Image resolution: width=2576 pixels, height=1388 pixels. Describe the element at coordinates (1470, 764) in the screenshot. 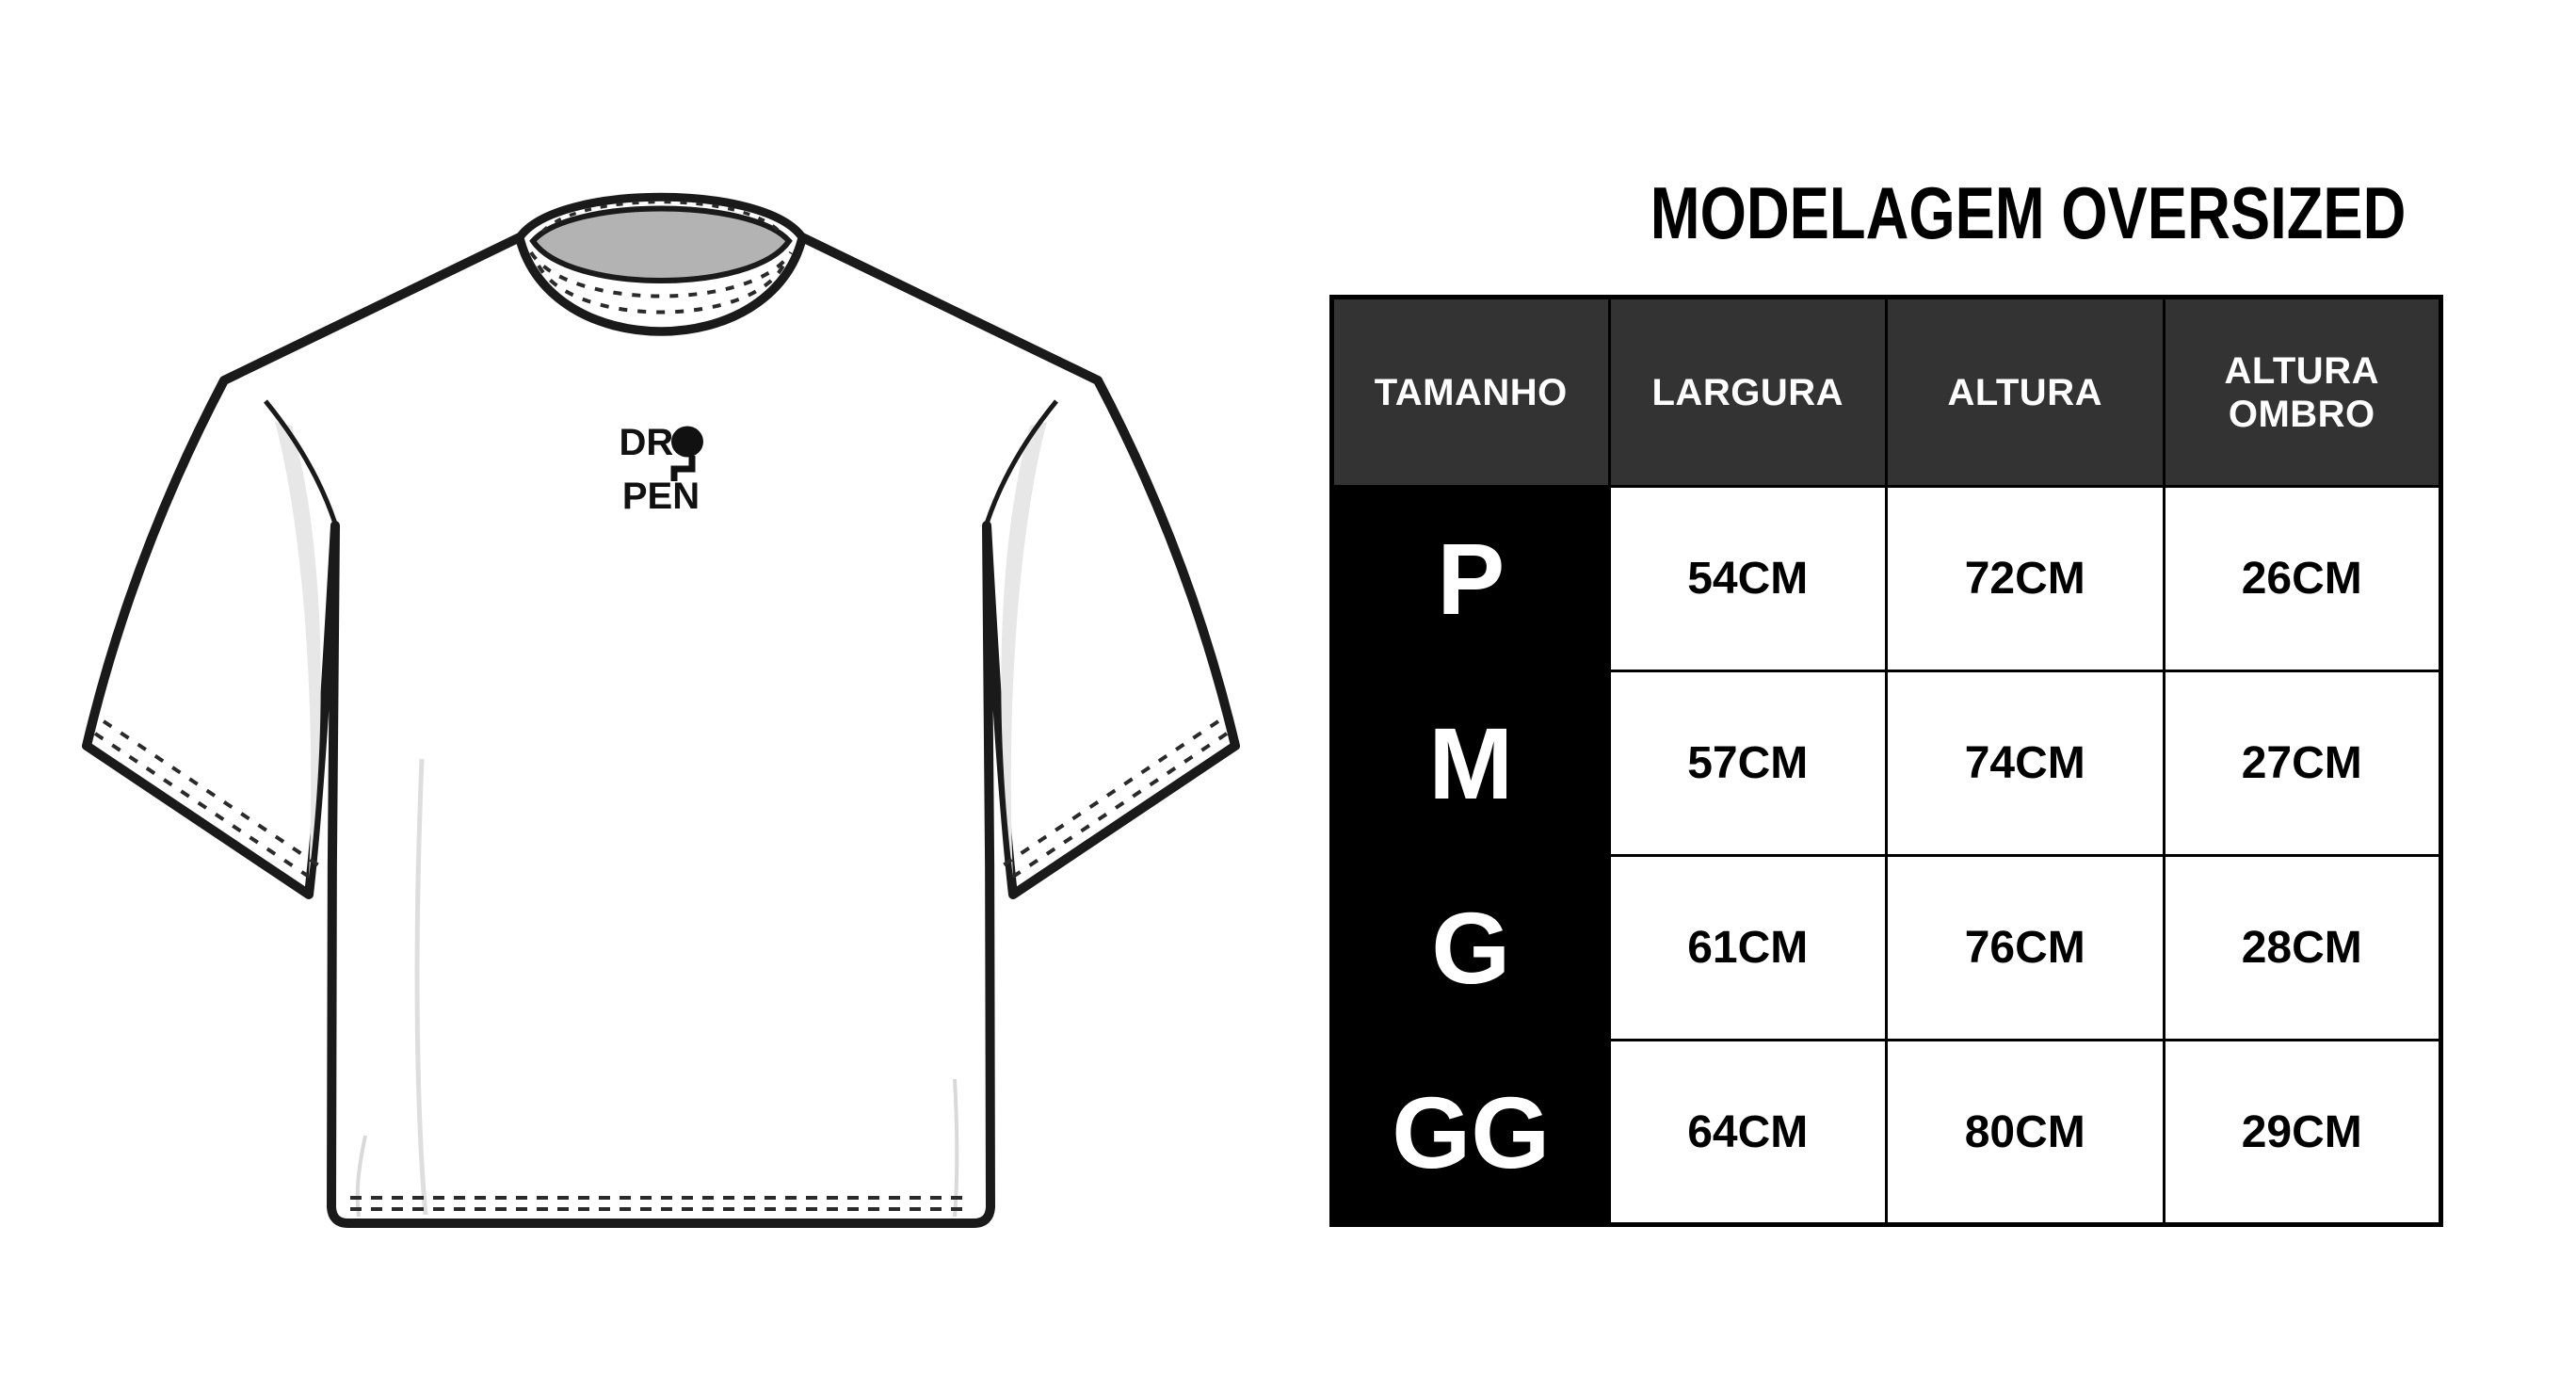

I see `size-cell-m: M` at that location.